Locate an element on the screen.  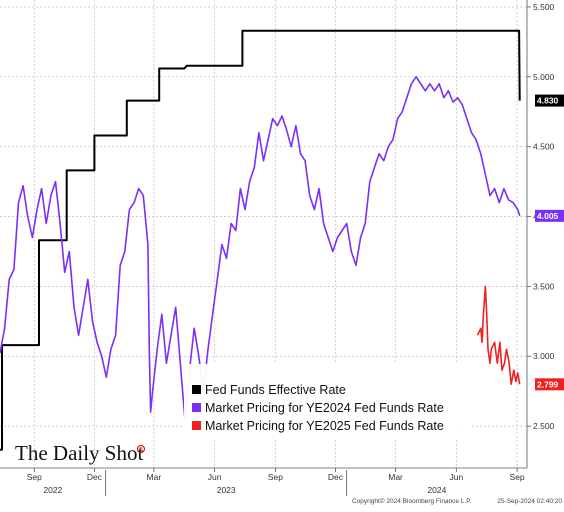
last-value-tag-ye2024-label: 4.005 is located at coordinates (548, 216).